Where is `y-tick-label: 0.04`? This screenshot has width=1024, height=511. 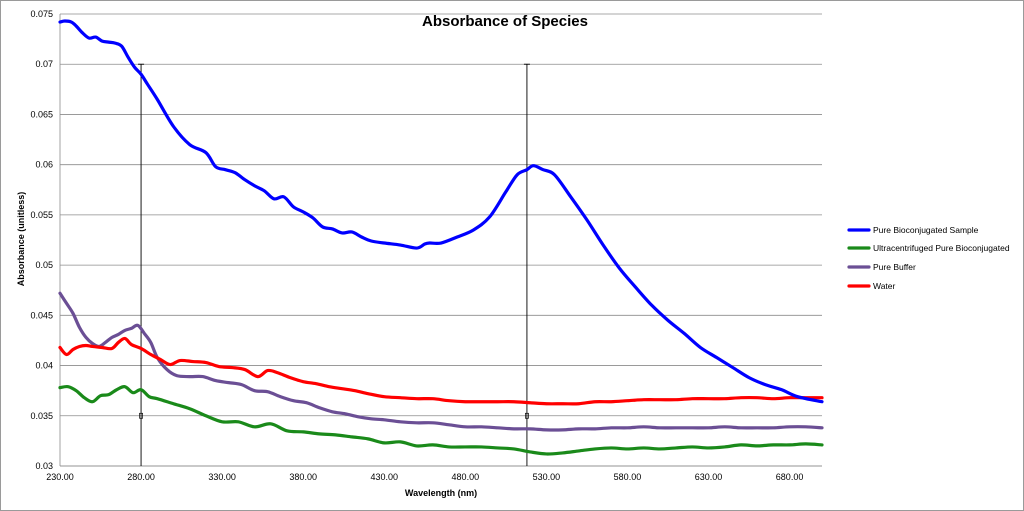
y-tick-label: 0.04 is located at coordinates (44, 366).